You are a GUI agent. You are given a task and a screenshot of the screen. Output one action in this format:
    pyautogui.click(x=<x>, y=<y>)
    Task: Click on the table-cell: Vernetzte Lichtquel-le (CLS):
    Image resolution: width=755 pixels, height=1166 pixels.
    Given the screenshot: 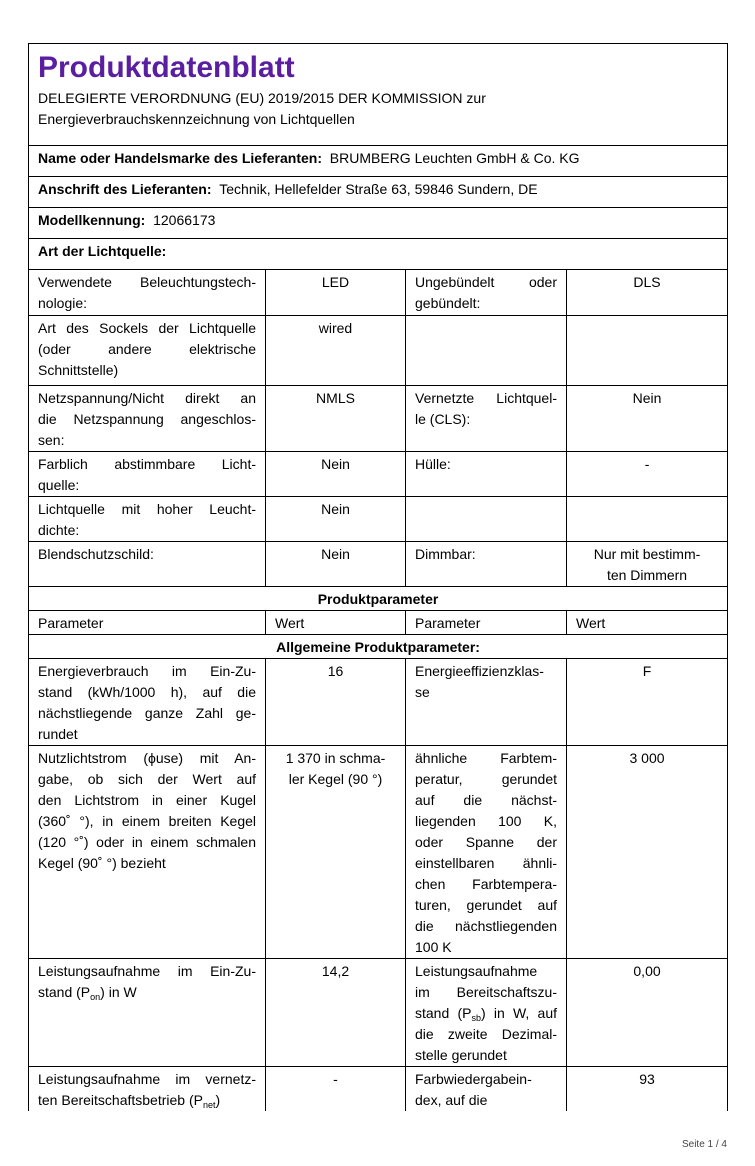 What is the action you would take?
    pyautogui.click(x=486, y=418)
    